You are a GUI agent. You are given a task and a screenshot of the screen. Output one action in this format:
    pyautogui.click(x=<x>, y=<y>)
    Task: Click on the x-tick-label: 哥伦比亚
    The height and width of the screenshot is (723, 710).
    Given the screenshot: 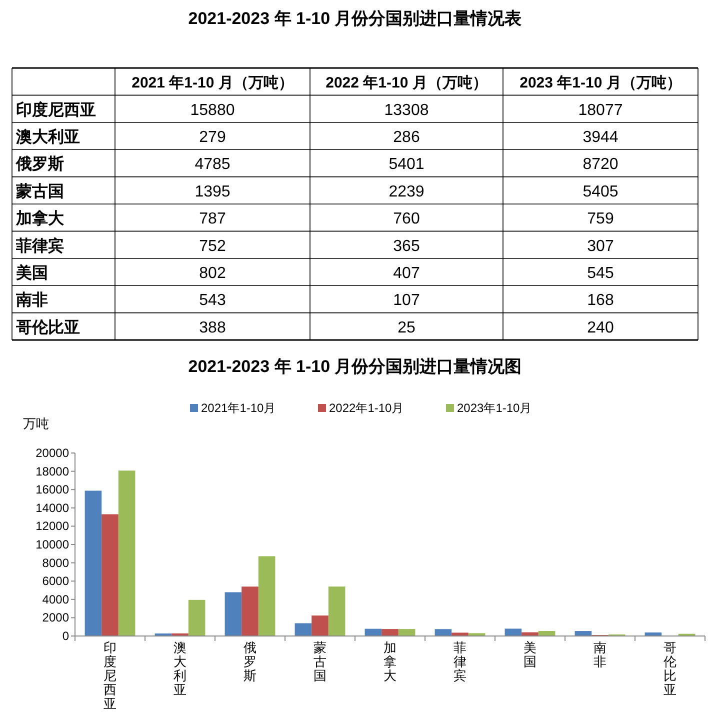 What is the action you would take?
    pyautogui.click(x=670, y=668)
    